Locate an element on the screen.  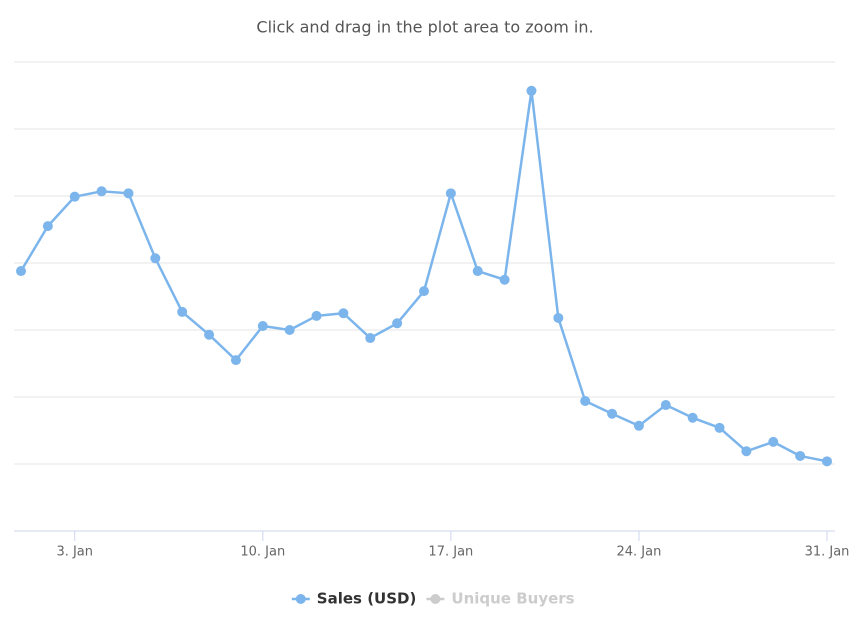
legend-label: Unique Buyers is located at coordinates (512, 599).